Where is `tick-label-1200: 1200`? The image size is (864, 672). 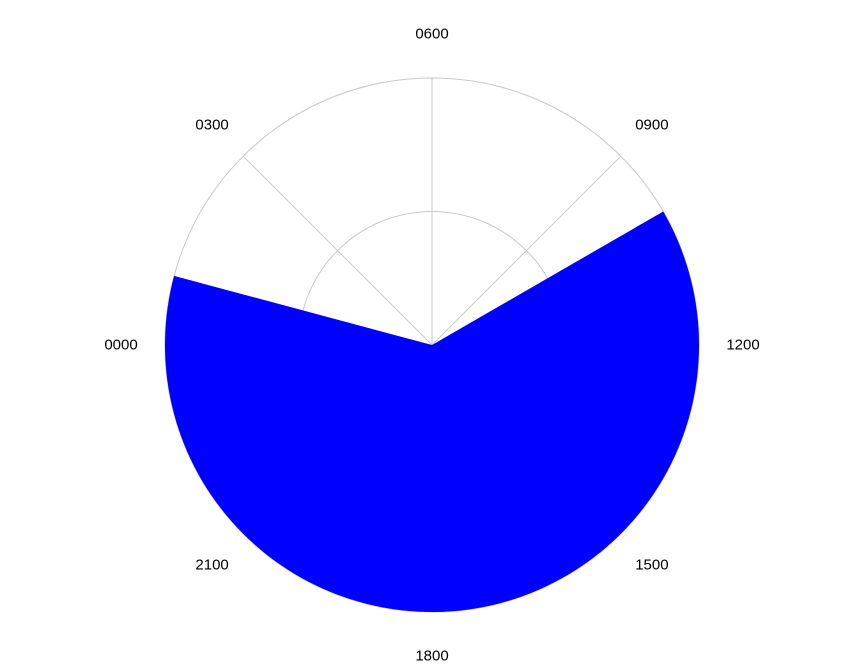
tick-label-1200: 1200 is located at coordinates (742, 345).